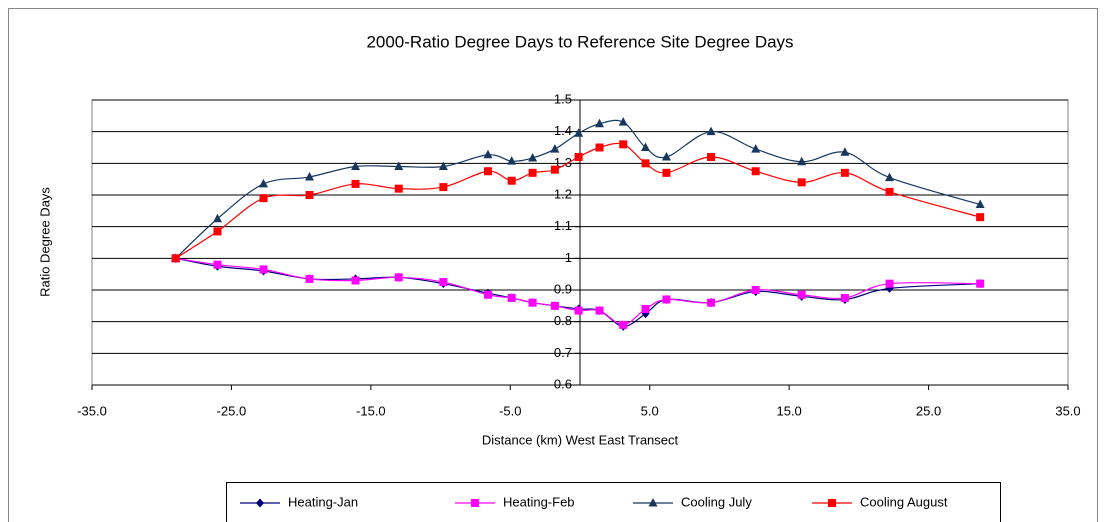  I want to click on x-tick-label: -35.0, so click(92, 410).